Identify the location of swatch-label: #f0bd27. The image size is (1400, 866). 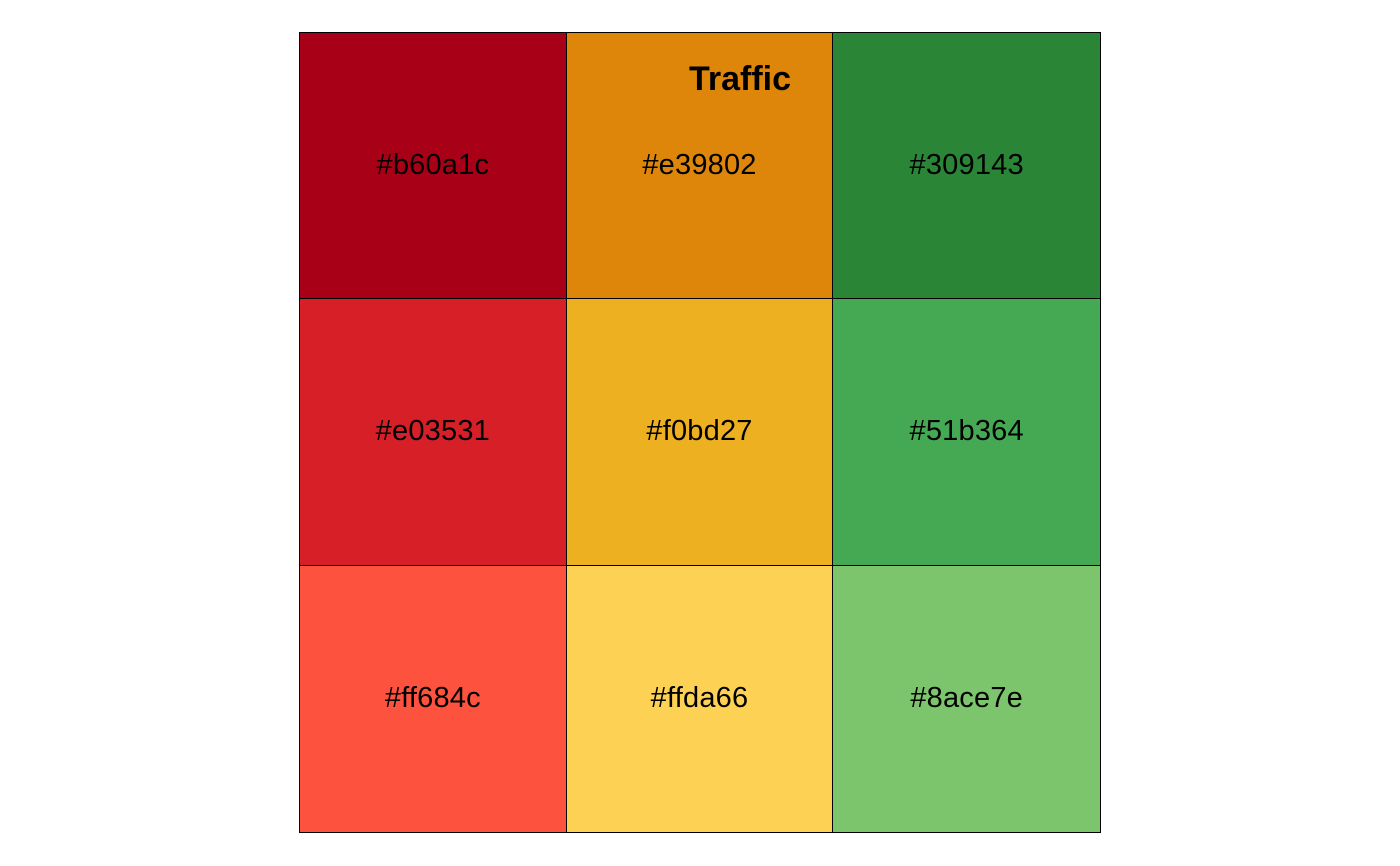
(699, 431).